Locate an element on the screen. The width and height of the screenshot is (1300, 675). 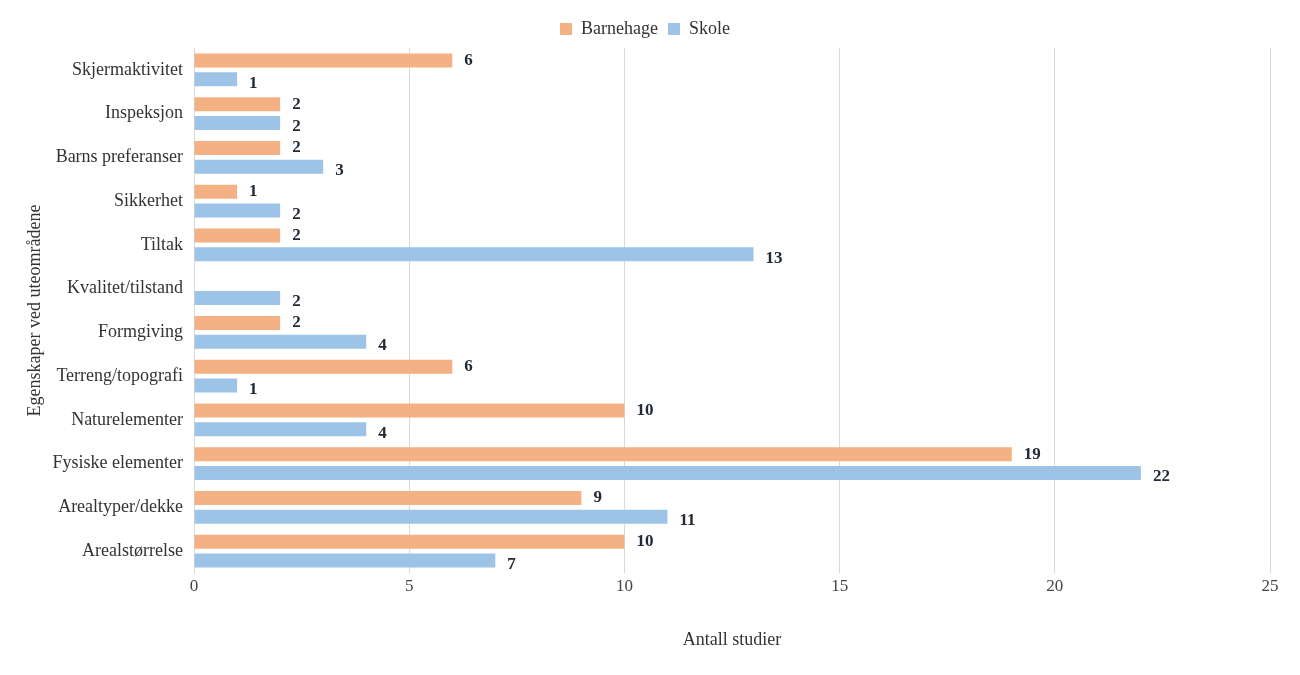
x-tick-label: 15 is located at coordinates (840, 585).